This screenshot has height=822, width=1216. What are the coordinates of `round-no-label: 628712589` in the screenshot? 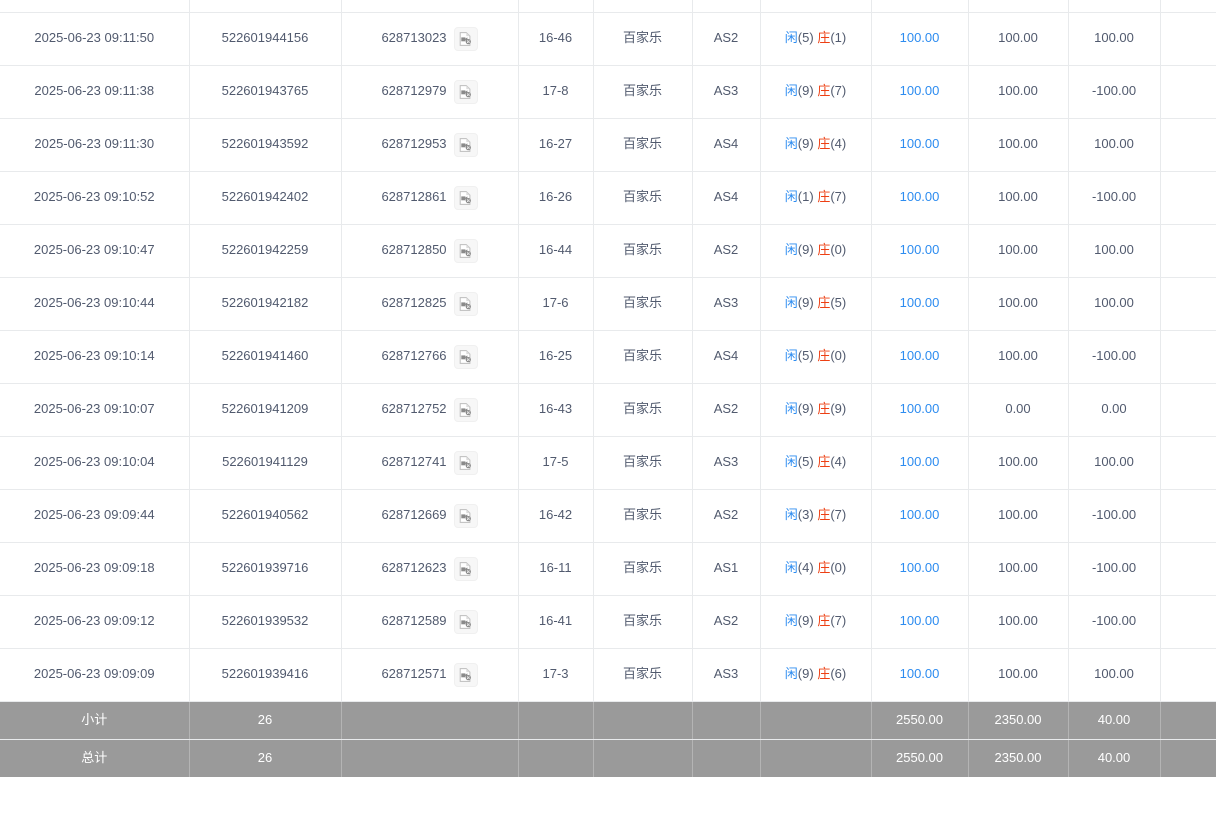 It's located at (414, 621).